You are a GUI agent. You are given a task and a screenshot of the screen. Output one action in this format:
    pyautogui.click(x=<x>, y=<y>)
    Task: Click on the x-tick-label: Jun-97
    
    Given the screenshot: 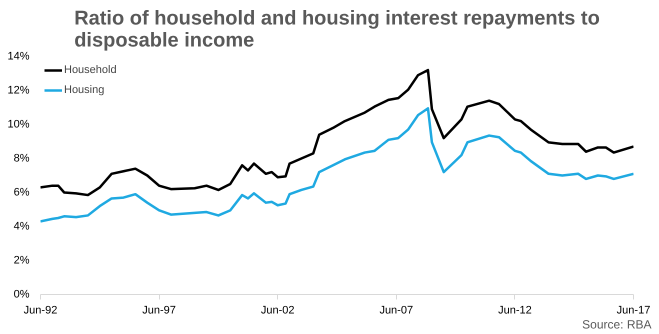 What is the action you would take?
    pyautogui.click(x=159, y=310)
    